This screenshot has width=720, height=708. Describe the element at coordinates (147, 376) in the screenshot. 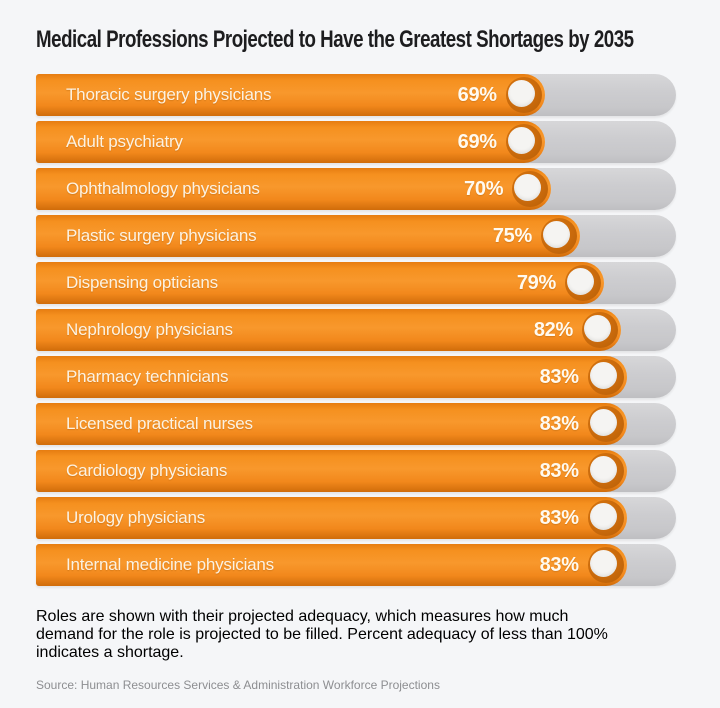

I see `bar-label: Pharmacy technicians` at that location.